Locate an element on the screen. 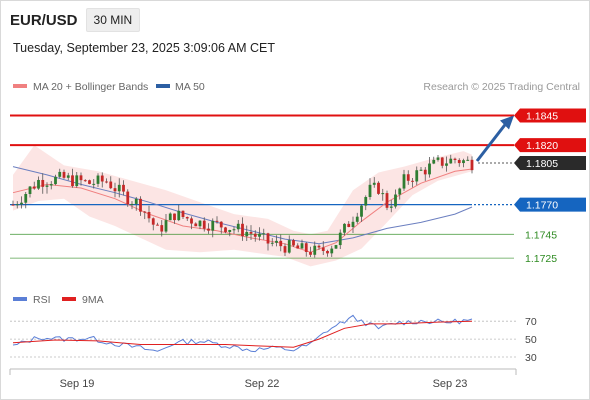 The image size is (590, 400). target-arrow-head is located at coordinates (507, 122).